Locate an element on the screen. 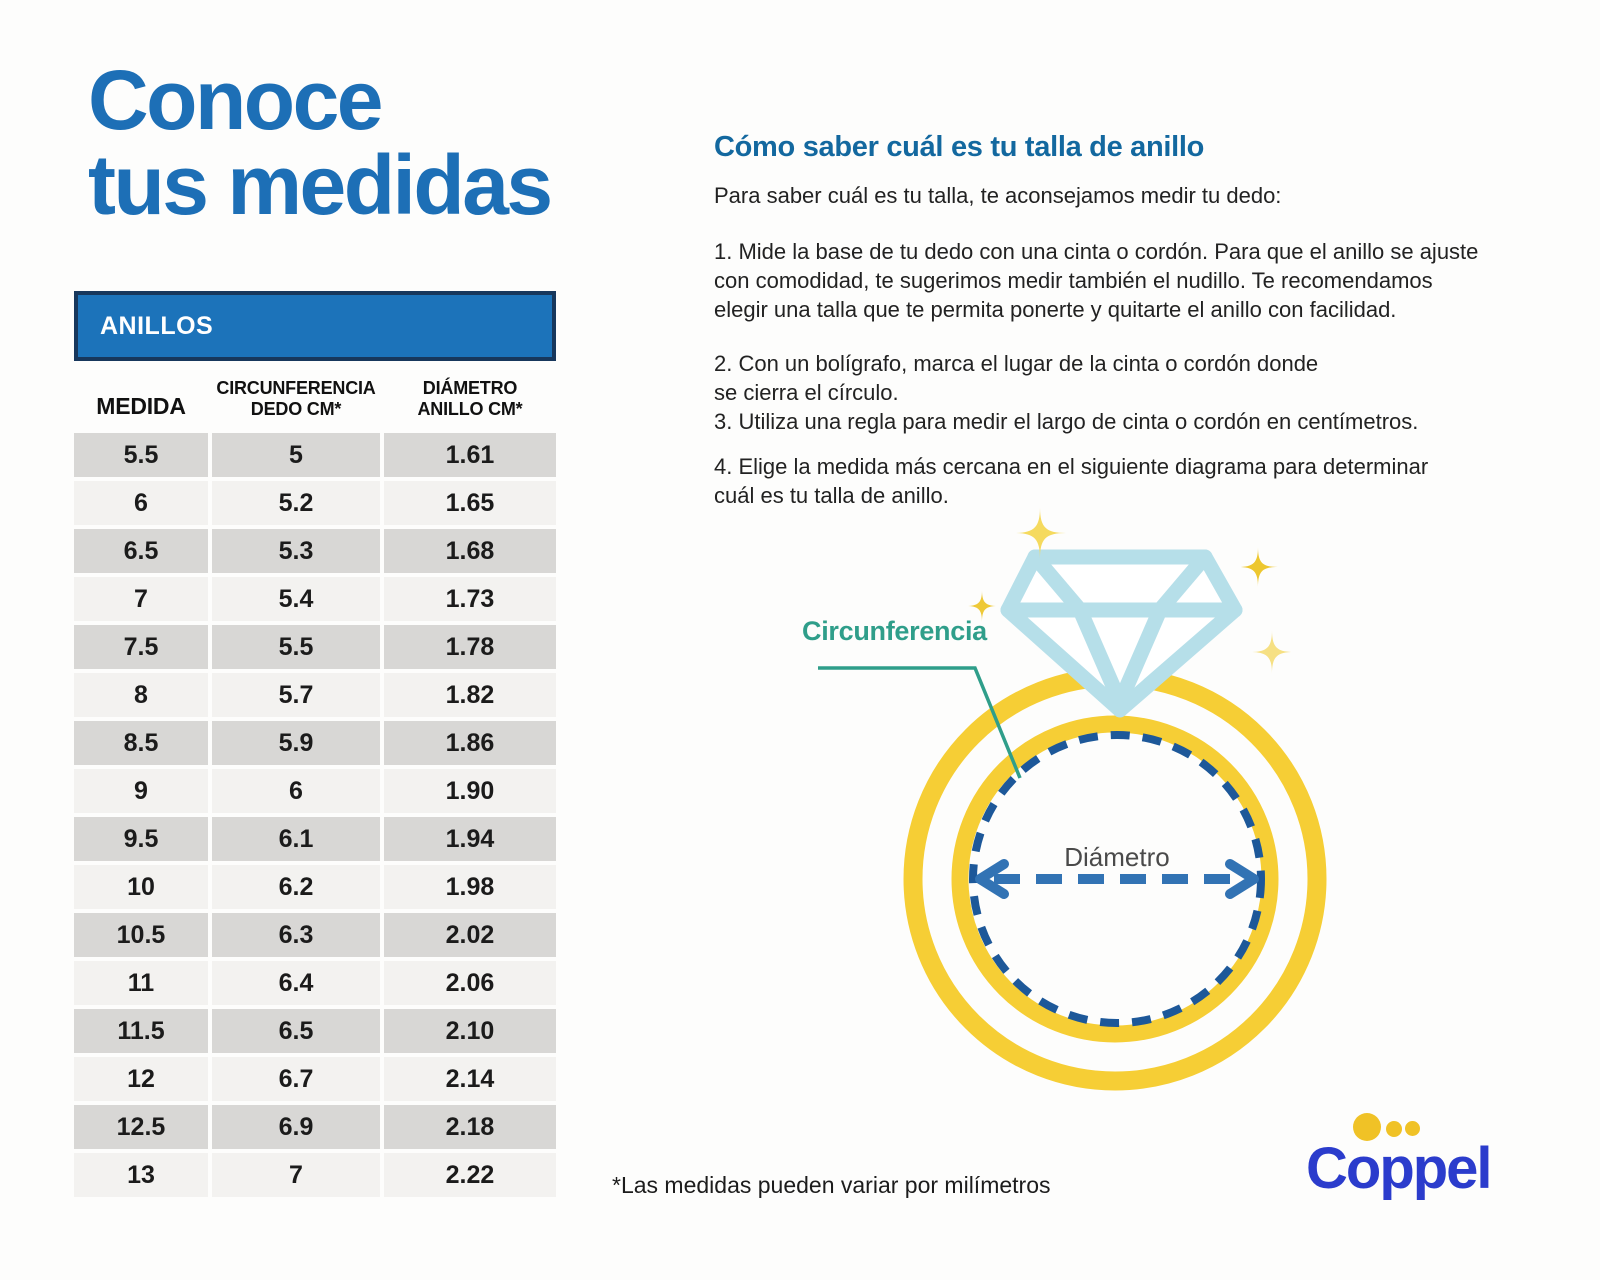  table-row: 9 6 1.90 is located at coordinates (315, 791).